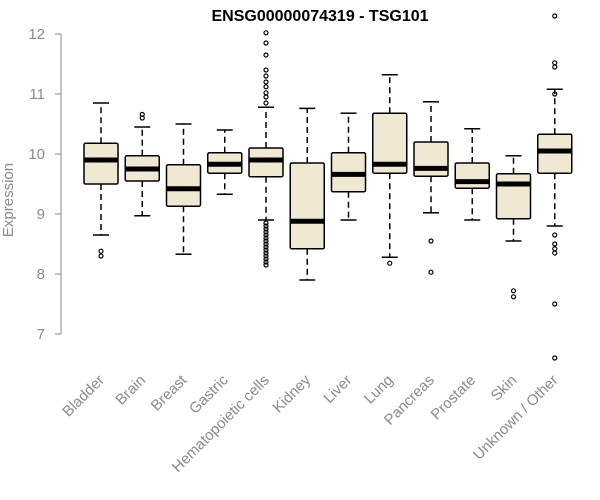 The height and width of the screenshot is (500, 600). Describe the element at coordinates (36, 34) in the screenshot. I see `y-tick-label: 12` at that location.